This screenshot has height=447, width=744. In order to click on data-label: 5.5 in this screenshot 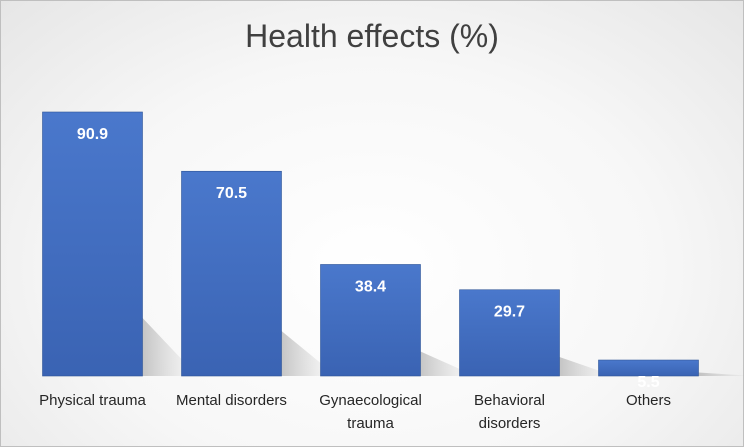, I will do `click(648, 382)`.